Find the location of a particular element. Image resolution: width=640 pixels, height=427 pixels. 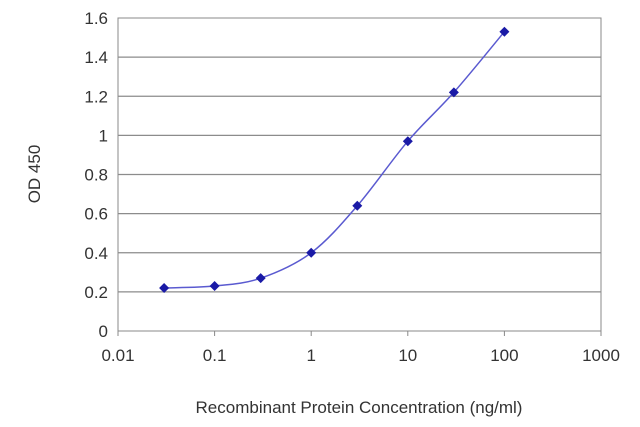

x-tick-label: 1000 is located at coordinates (601, 355).